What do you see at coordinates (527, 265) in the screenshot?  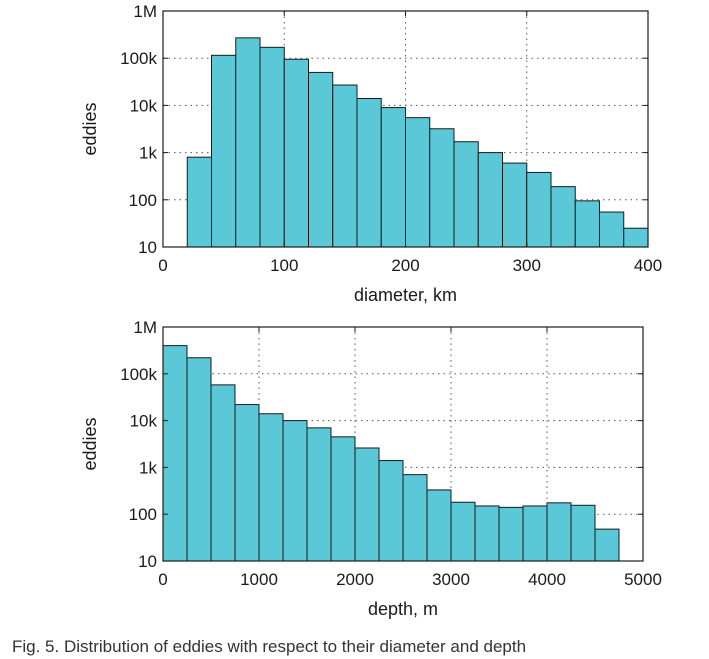 I see `x-tick-label: 300` at bounding box center [527, 265].